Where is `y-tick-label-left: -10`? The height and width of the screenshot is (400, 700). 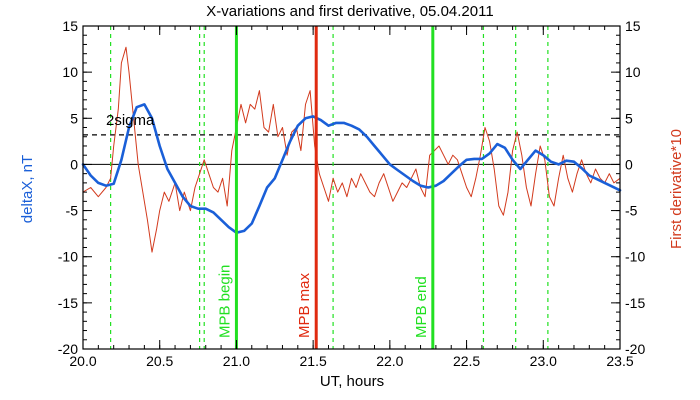
y-tick-label-left: -10 is located at coordinates (68, 257).